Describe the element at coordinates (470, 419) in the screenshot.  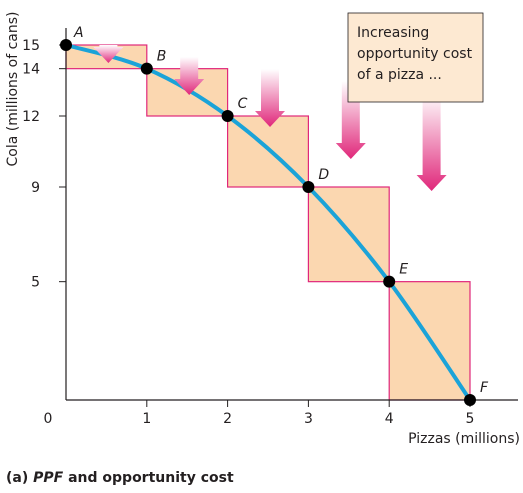
I see `x-tick-label: 5` at that location.